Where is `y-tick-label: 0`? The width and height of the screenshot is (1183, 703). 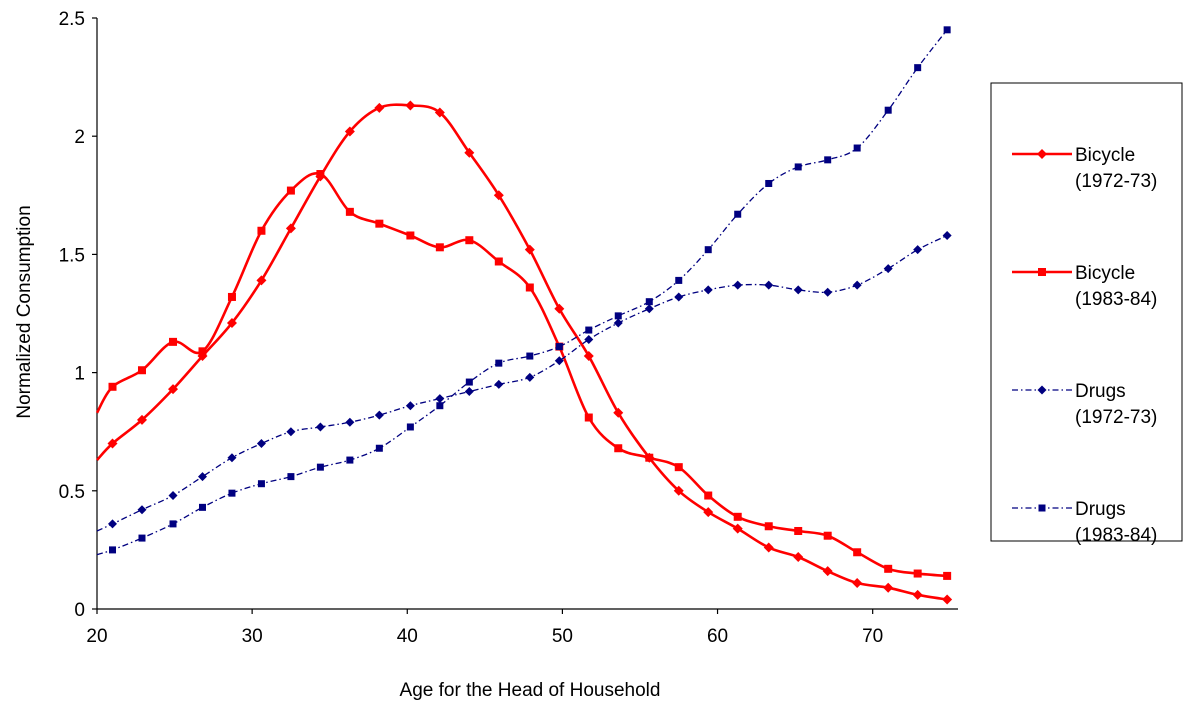
y-tick-label: 0 is located at coordinates (79, 610).